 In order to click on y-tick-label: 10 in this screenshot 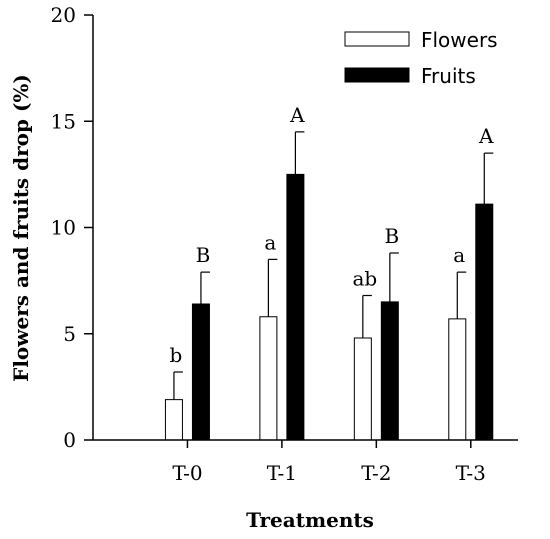, I will do `click(63, 228)`.